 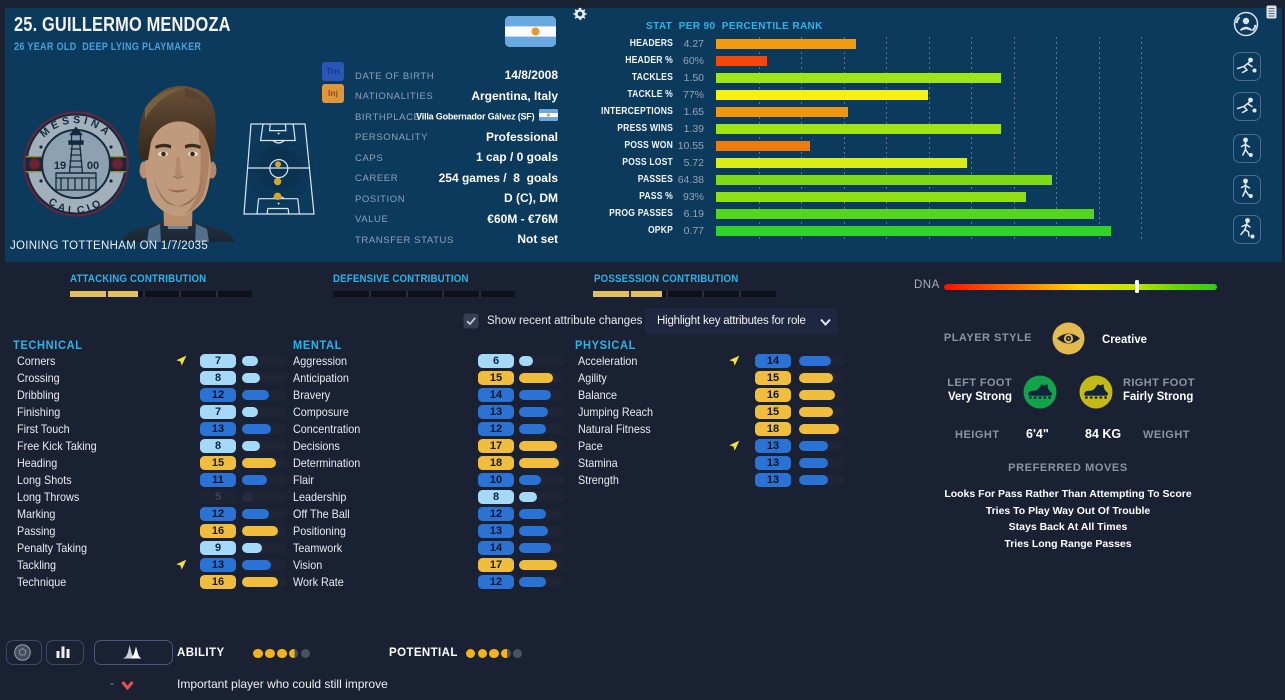 I want to click on svg-text: 00, so click(x=93, y=166).